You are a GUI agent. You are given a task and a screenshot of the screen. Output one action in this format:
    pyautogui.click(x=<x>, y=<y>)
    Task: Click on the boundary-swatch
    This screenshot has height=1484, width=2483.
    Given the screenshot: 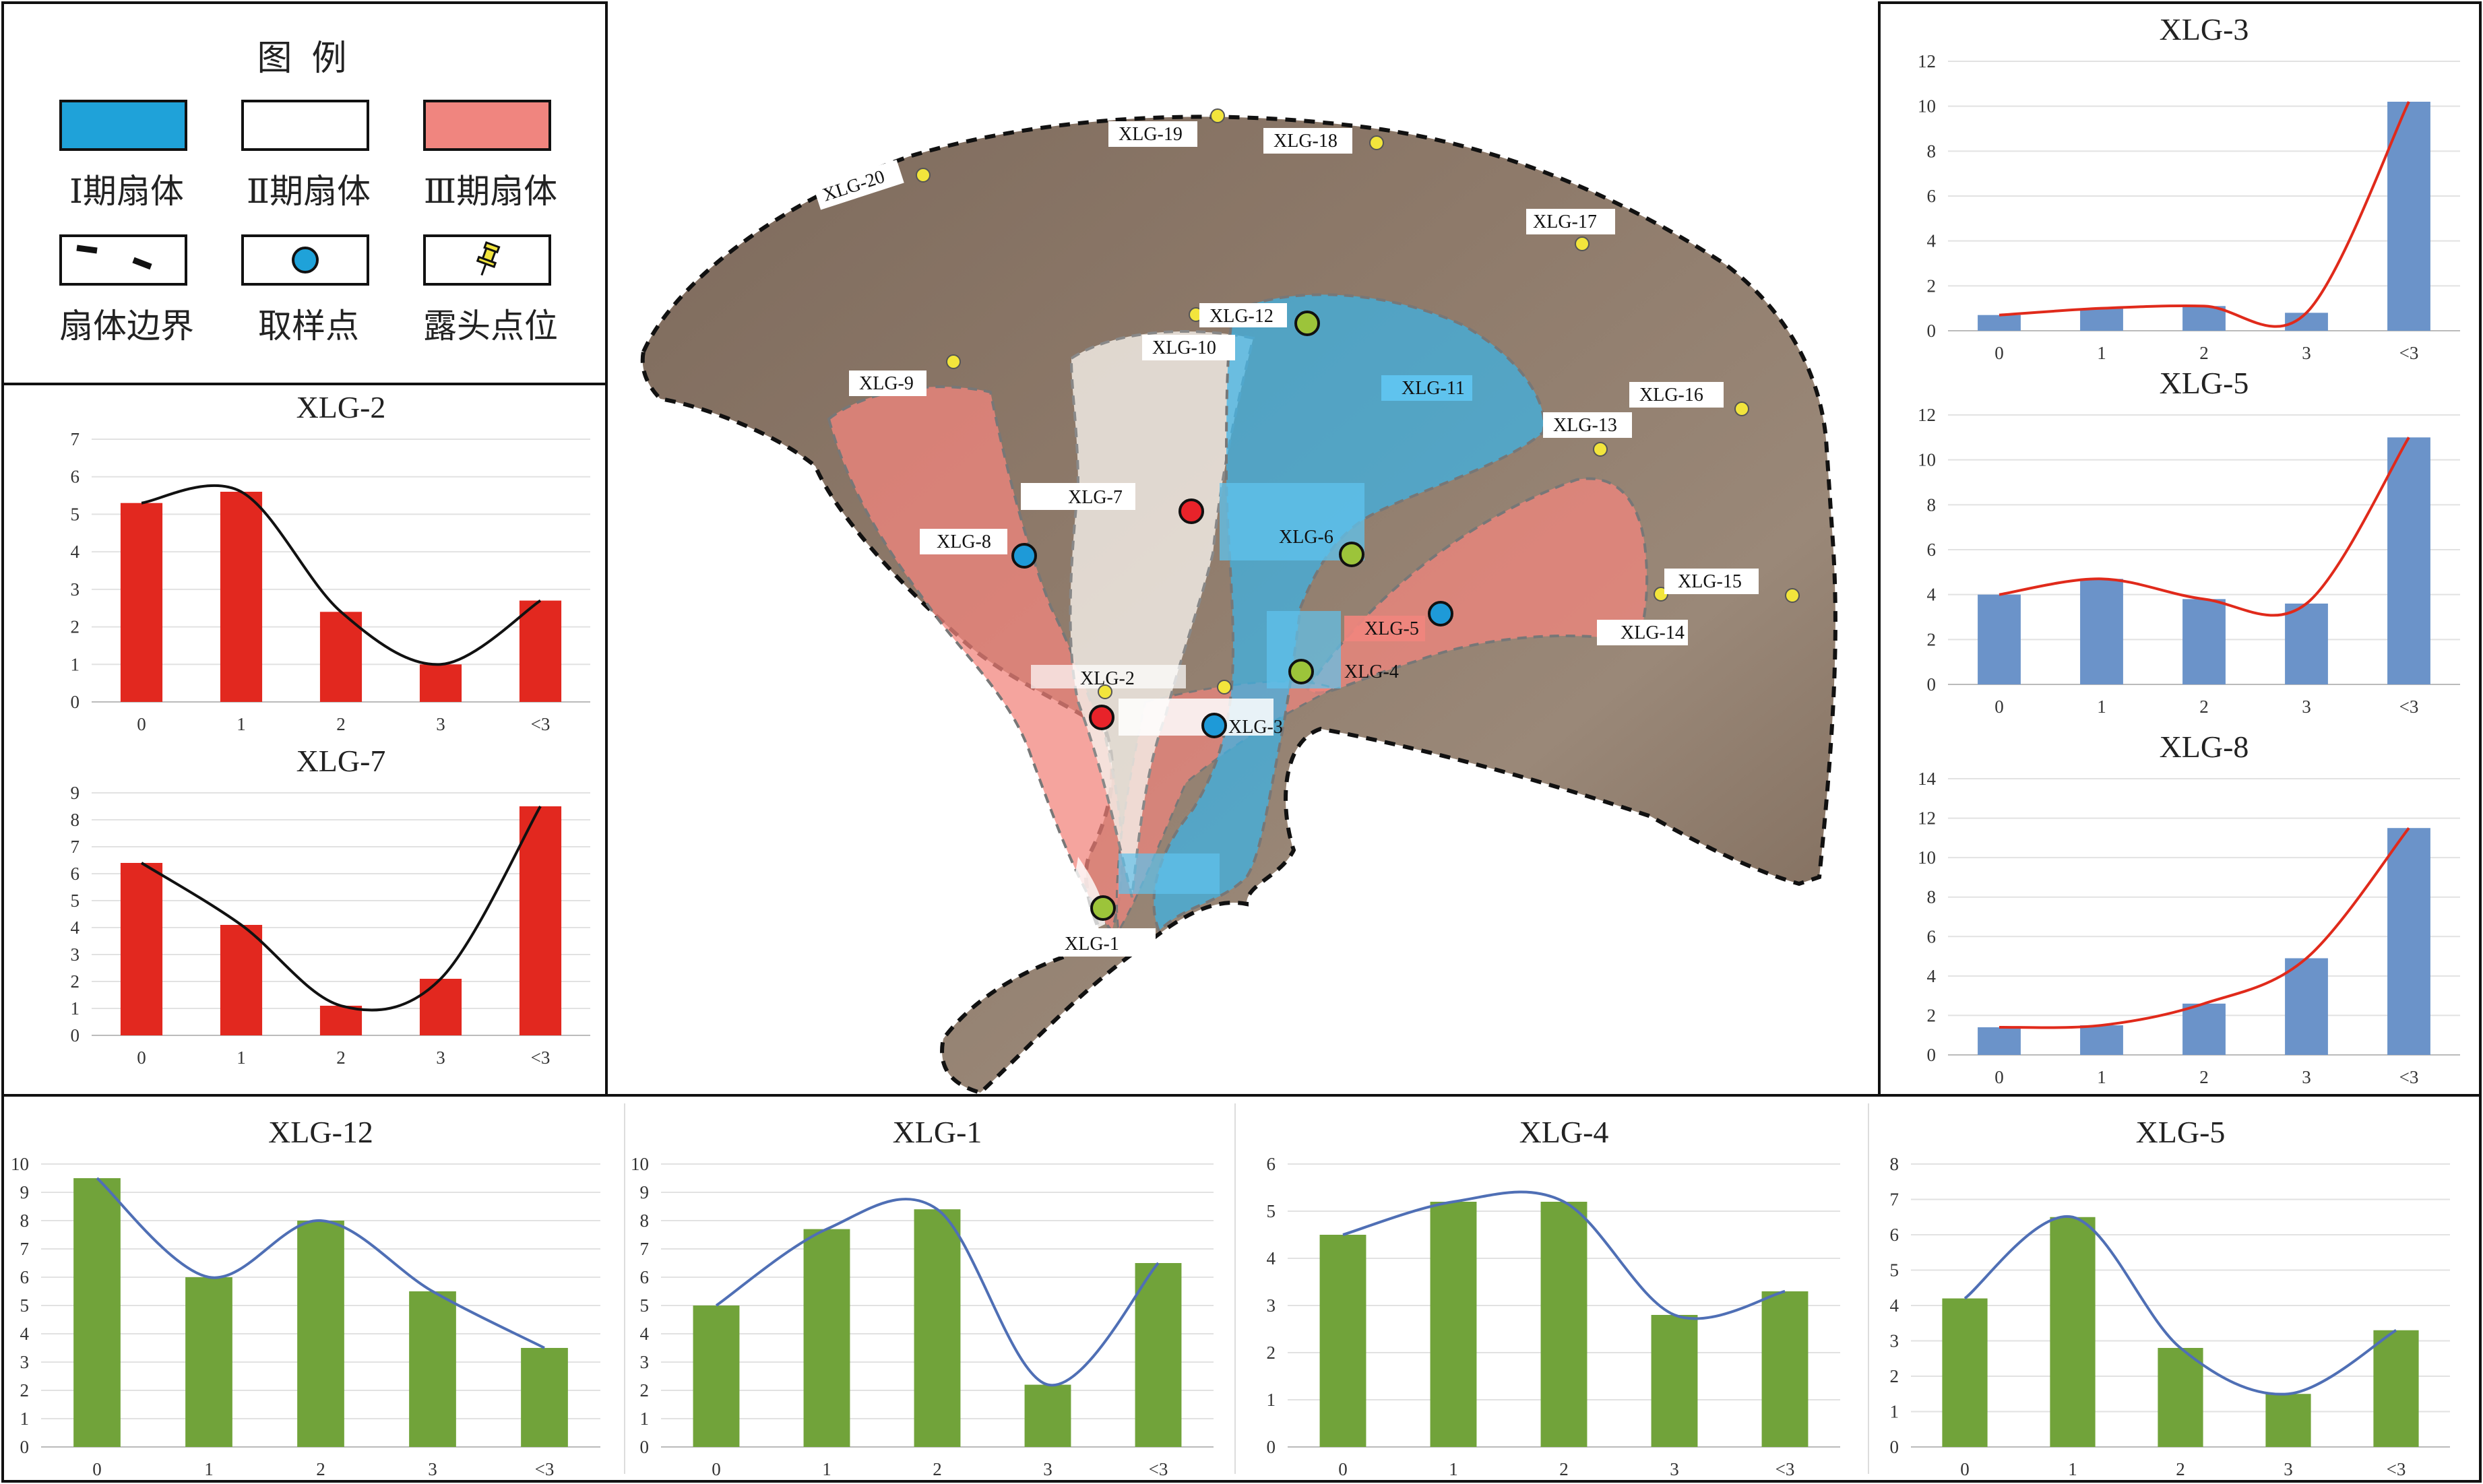 What is the action you would take?
    pyautogui.click(x=123, y=260)
    